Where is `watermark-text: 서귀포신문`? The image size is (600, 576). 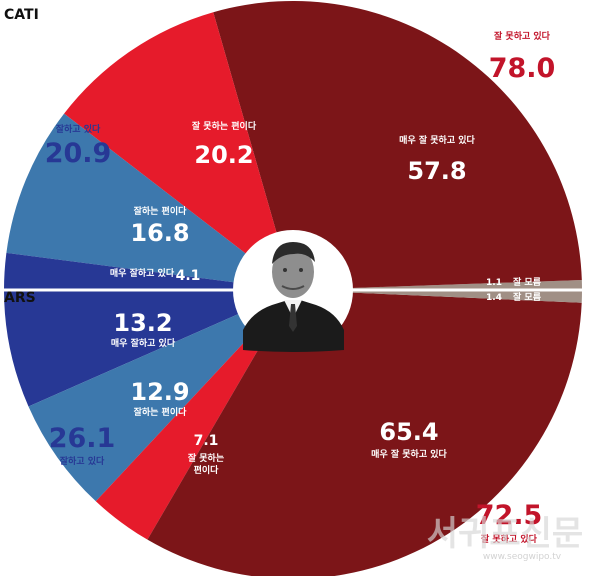 watermark-text: 서귀포신문 is located at coordinates (505, 534).